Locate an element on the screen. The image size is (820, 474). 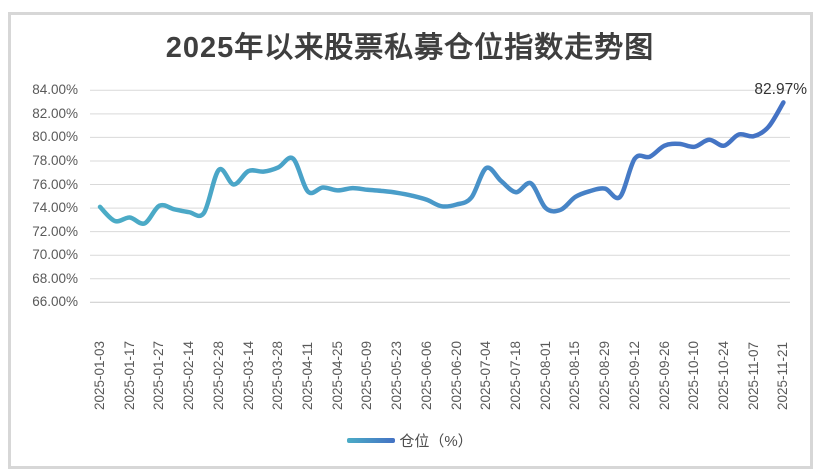
y-axis-tick-label: 76.00% is located at coordinates (55, 184).